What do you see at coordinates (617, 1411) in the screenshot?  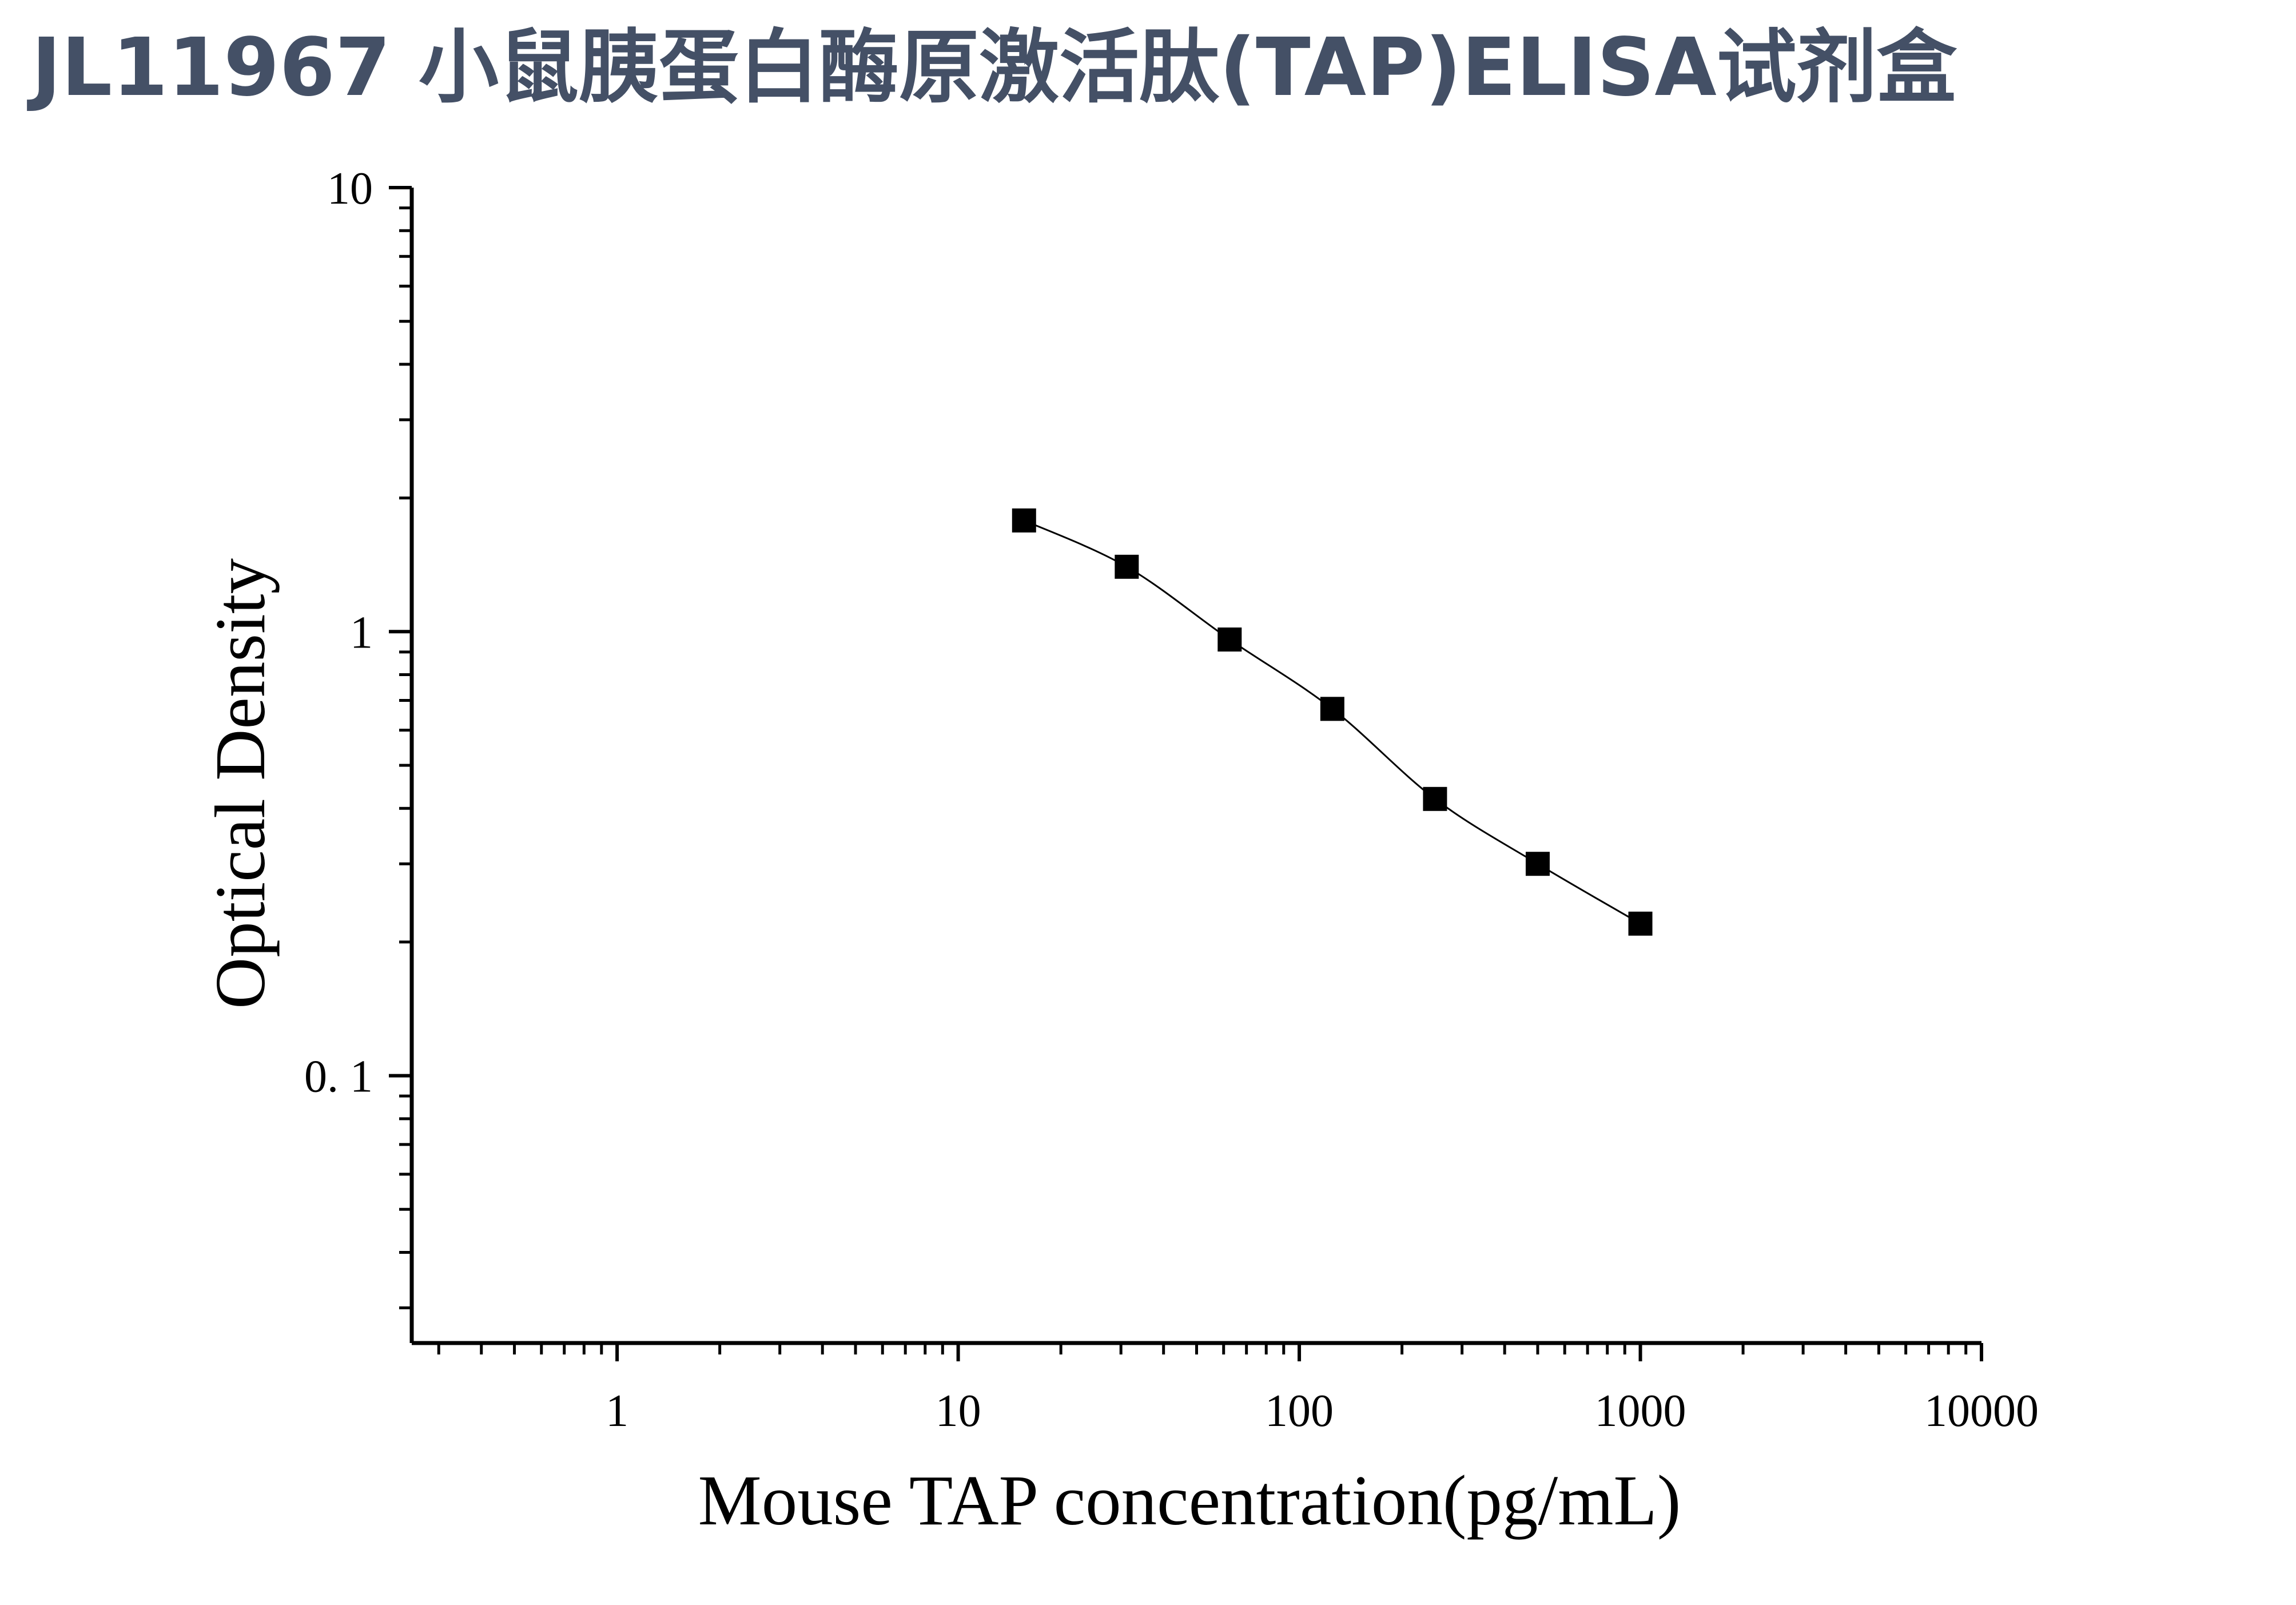 I see `x-tick-label: 1` at bounding box center [617, 1411].